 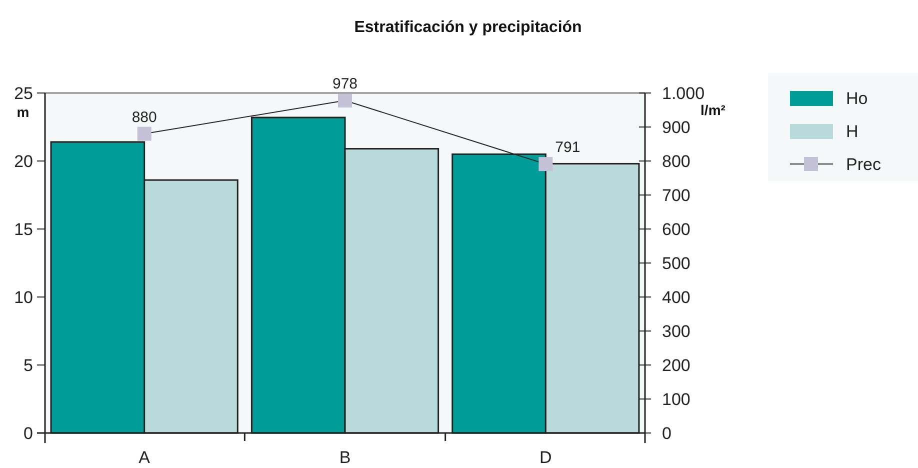 What do you see at coordinates (683, 93) in the screenshot?
I see `y2-tick-label: 1.000` at bounding box center [683, 93].